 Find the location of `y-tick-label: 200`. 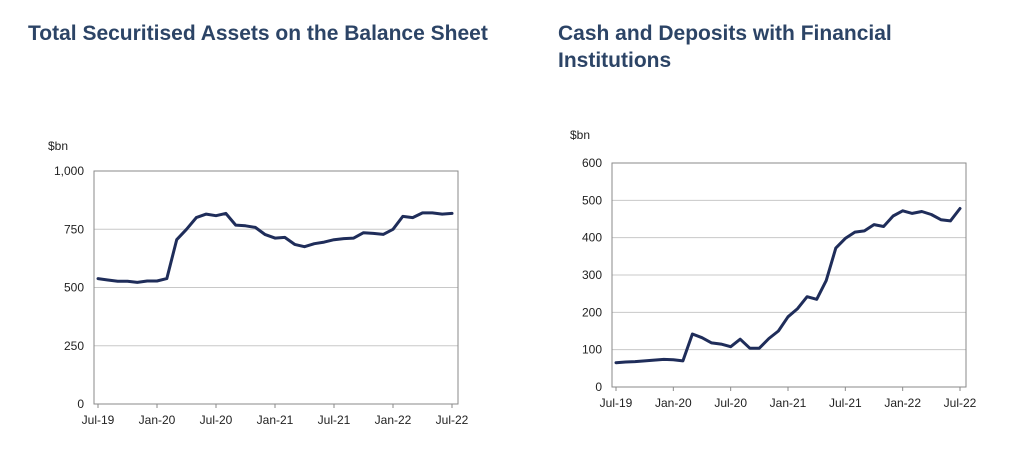

y-tick-label: 200 is located at coordinates (592, 312).